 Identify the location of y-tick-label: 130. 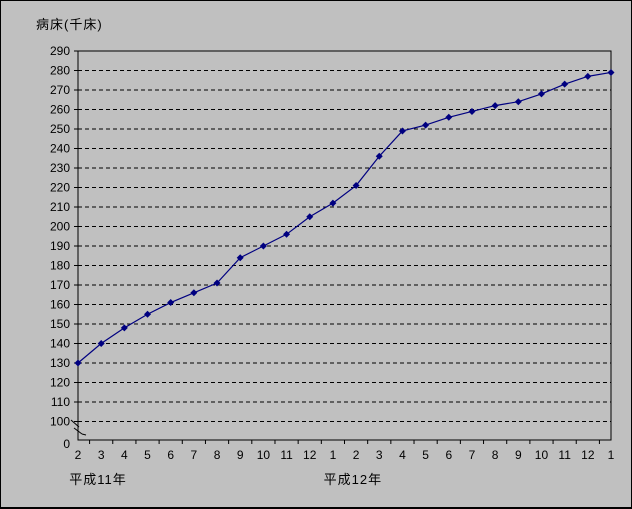
(60, 363).